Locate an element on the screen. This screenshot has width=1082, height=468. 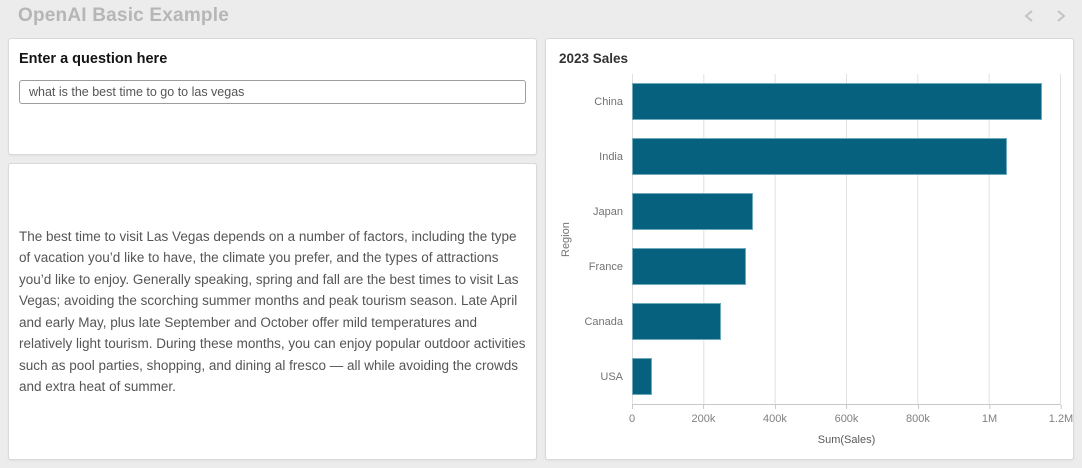
chevron-left-icon is located at coordinates (1028, 16).